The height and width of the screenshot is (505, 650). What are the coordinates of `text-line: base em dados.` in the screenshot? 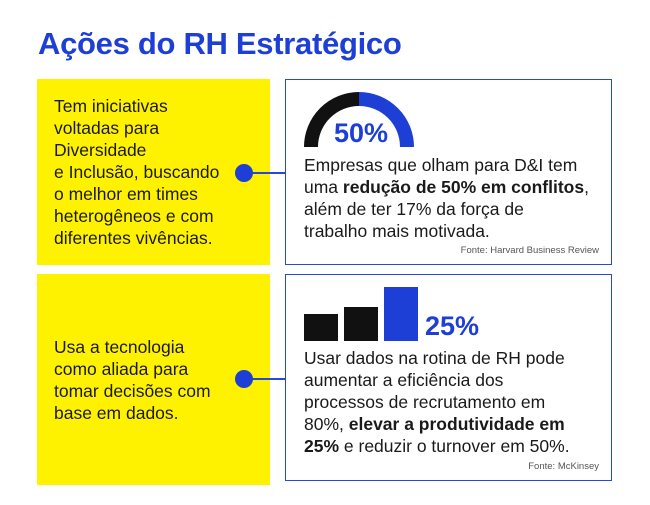 It's located at (116, 412).